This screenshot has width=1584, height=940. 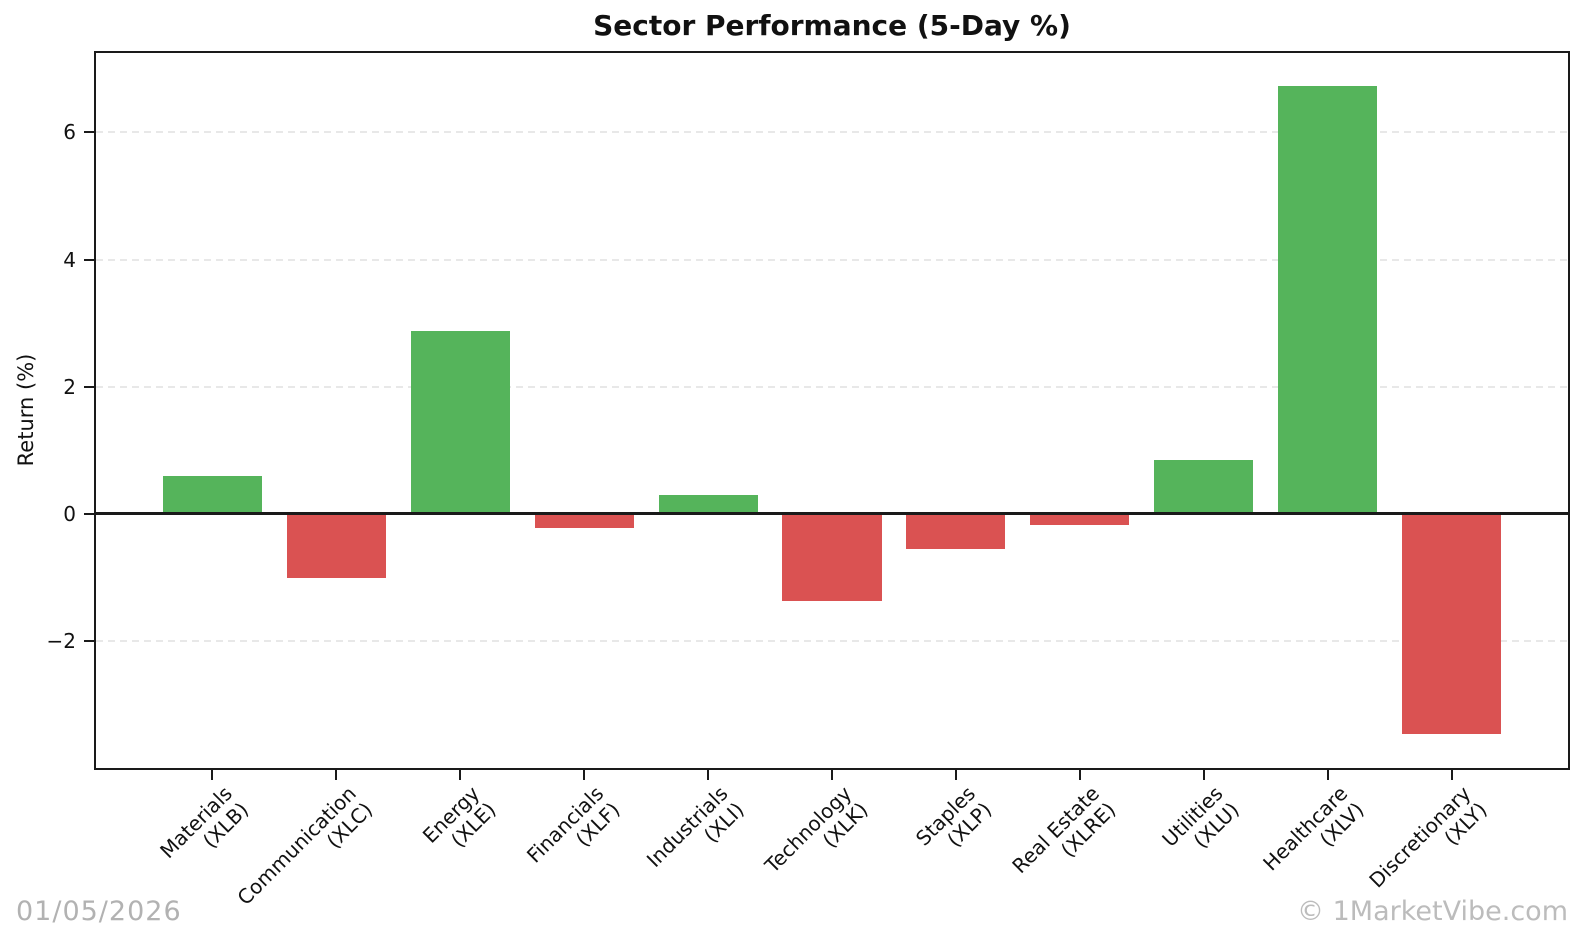 I want to click on x-tick-label-xli: Industrials (XLI), so click(x=695, y=826).